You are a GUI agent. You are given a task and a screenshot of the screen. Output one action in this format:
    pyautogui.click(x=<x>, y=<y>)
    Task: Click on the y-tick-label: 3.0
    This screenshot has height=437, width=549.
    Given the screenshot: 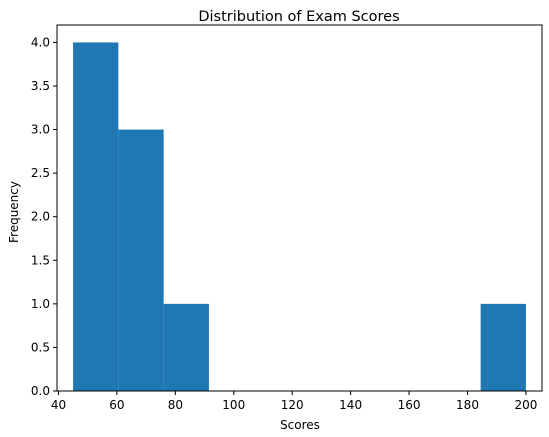 What is the action you would take?
    pyautogui.click(x=40, y=130)
    